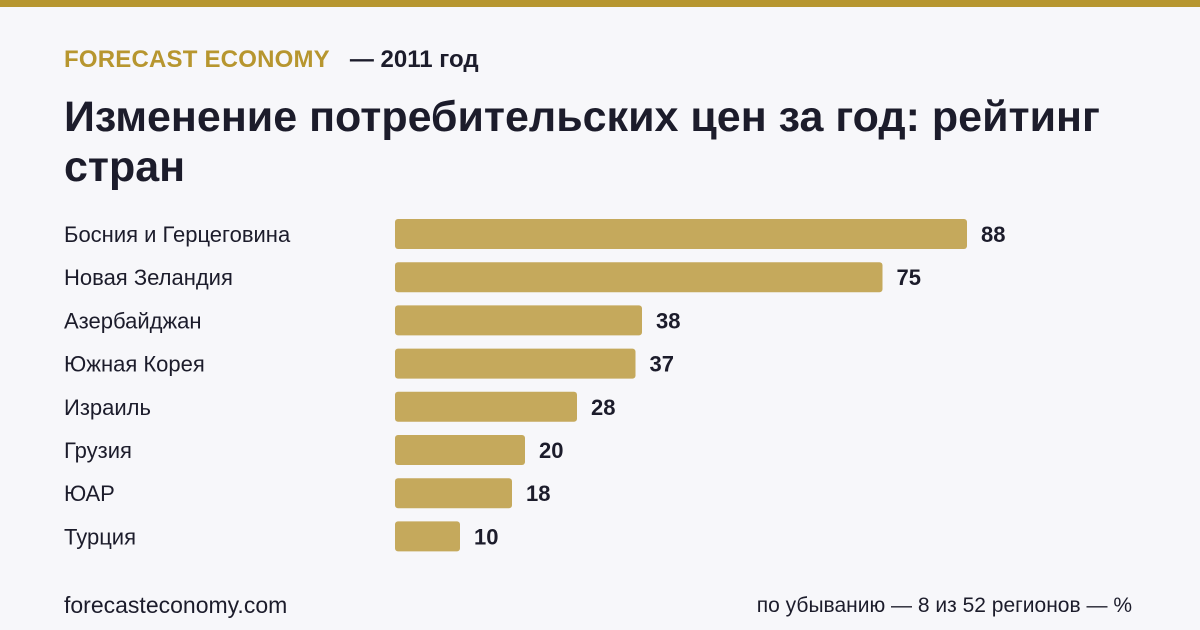  Describe the element at coordinates (176, 605) in the screenshot. I see `site-url: forecasteconomy.com` at that location.